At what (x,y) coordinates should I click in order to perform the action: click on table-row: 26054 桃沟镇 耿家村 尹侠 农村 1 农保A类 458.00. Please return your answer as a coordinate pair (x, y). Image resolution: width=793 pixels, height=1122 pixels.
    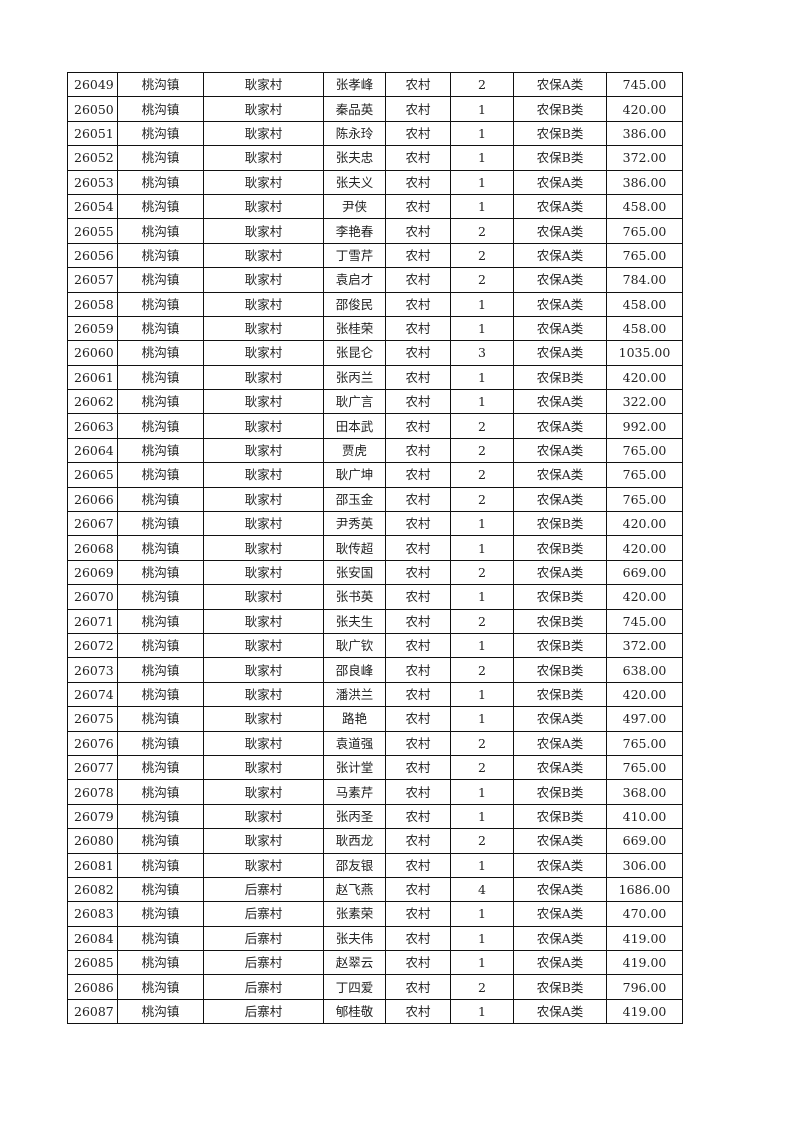
    Looking at the image, I should click on (375, 206).